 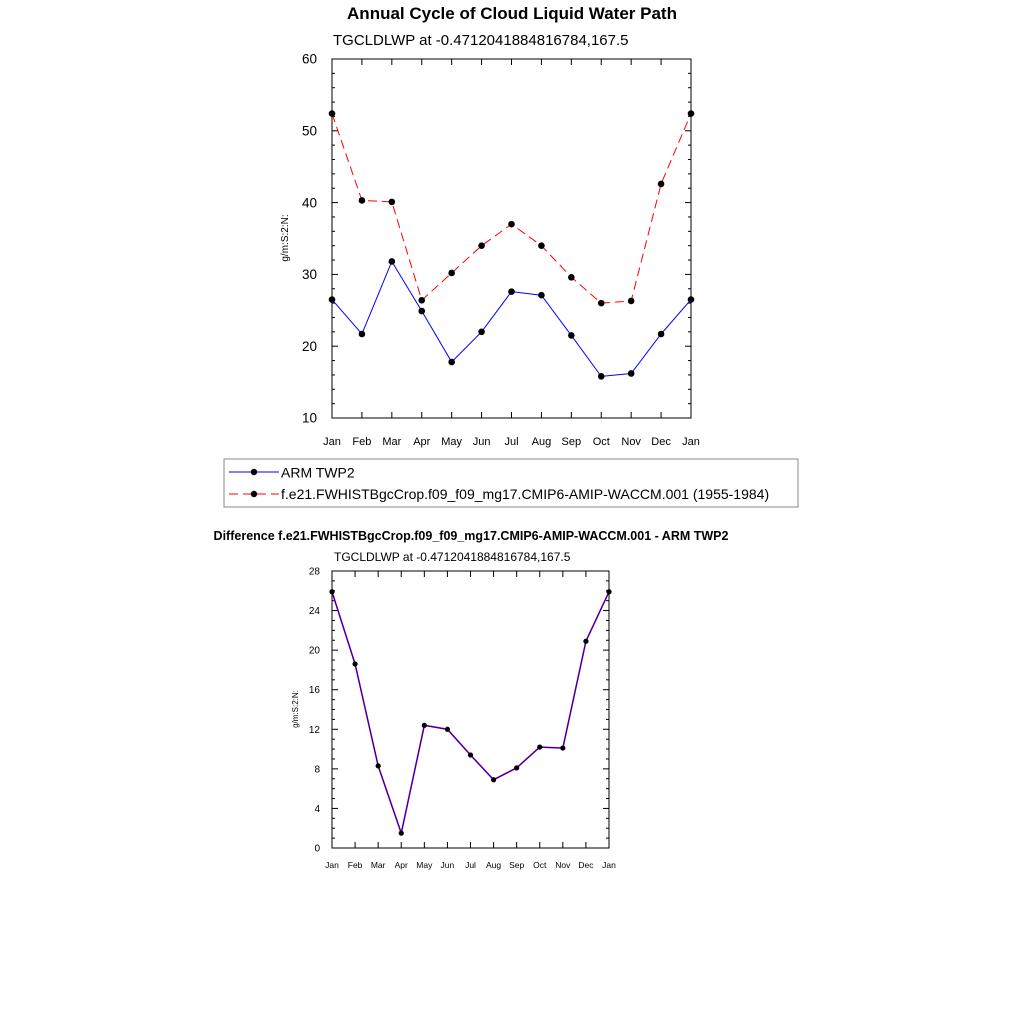 What do you see at coordinates (315, 730) in the screenshot?
I see `chart2-ytick-label: 12` at bounding box center [315, 730].